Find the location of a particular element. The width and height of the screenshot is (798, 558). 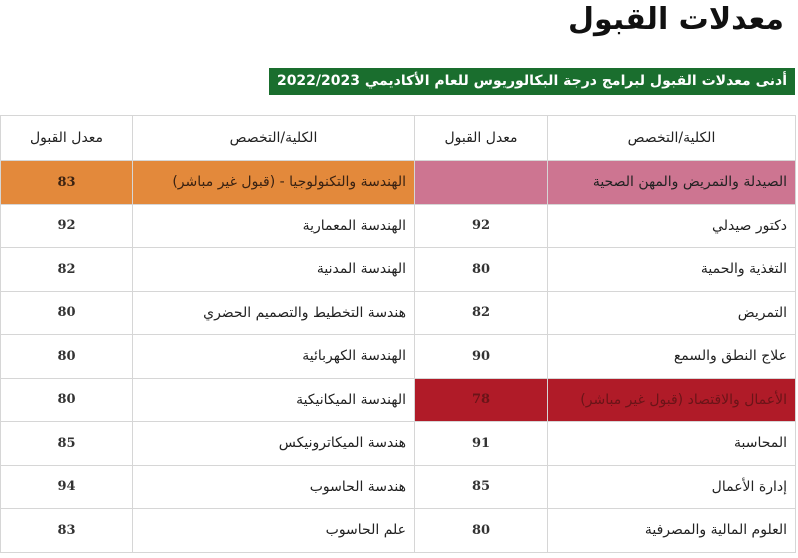

major-name-cell: الهندسة المعمارية is located at coordinates (273, 225).